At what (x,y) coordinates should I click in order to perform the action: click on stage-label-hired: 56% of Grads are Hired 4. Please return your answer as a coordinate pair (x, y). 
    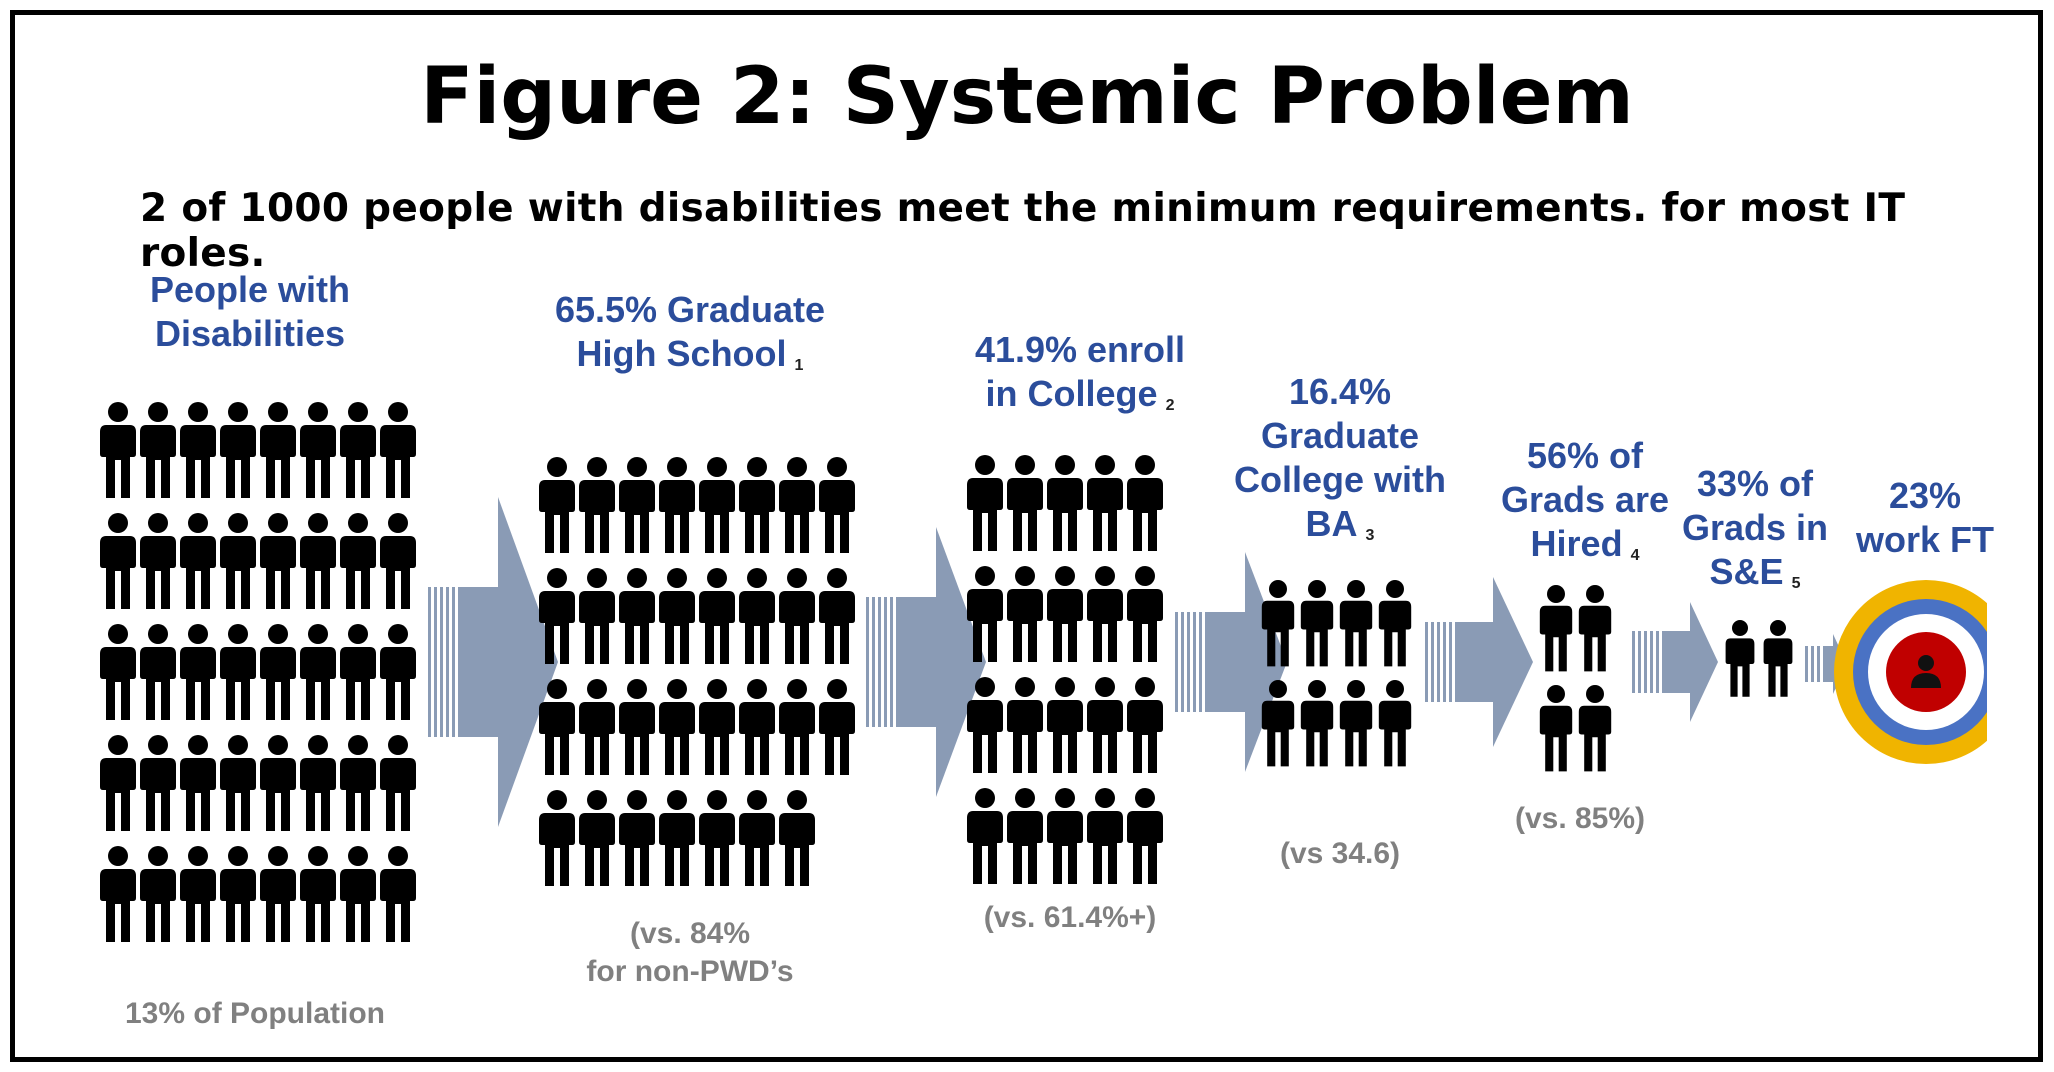
    Looking at the image, I should click on (1585, 499).